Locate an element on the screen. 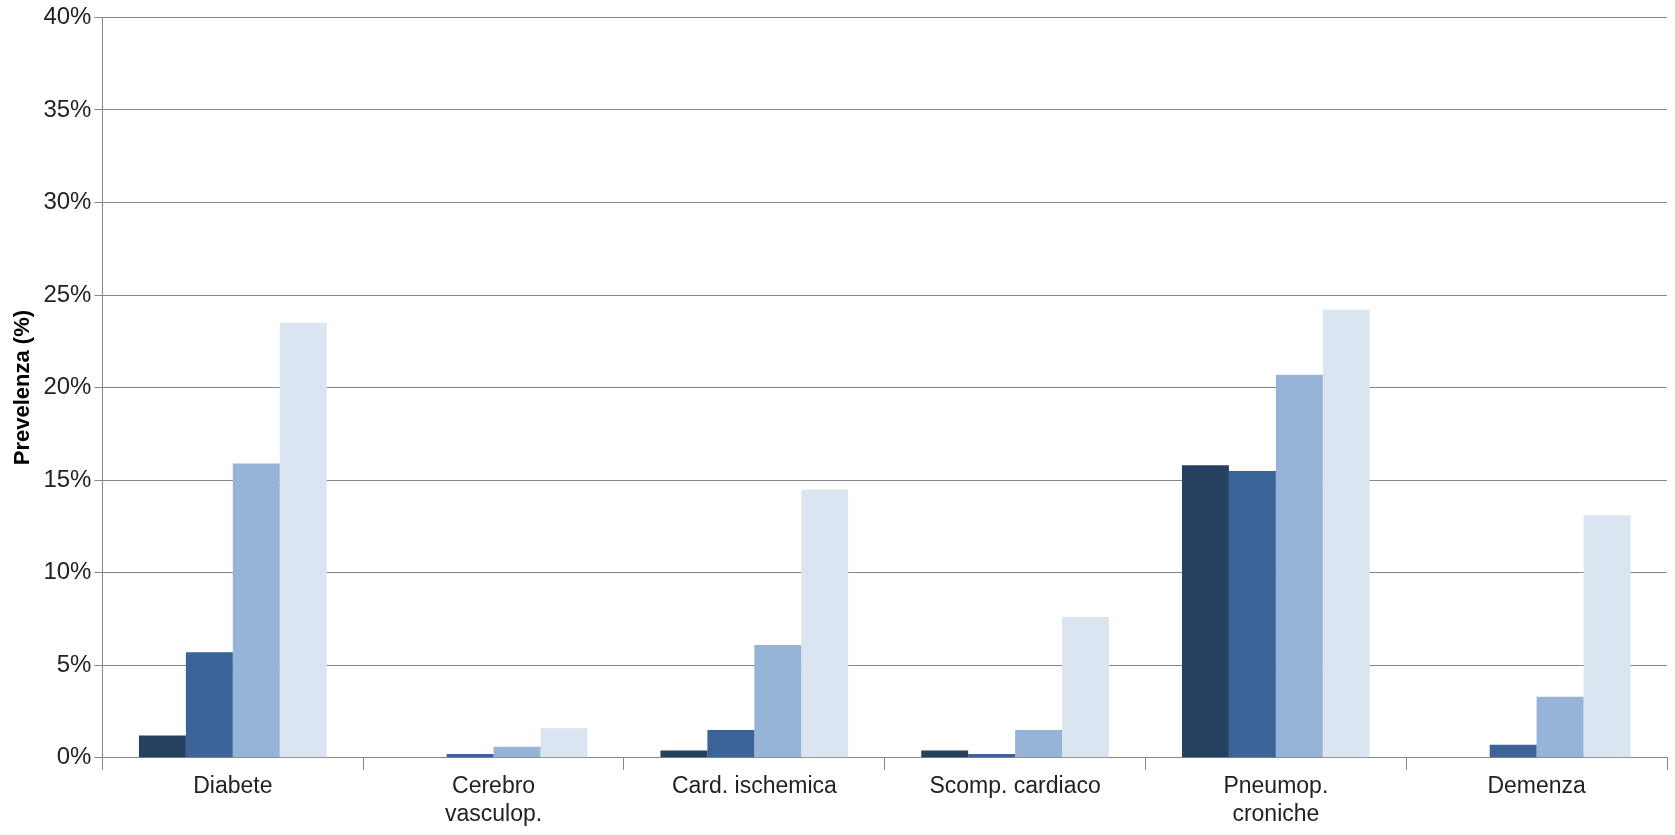  y-tick-label: 10% is located at coordinates (67, 571).